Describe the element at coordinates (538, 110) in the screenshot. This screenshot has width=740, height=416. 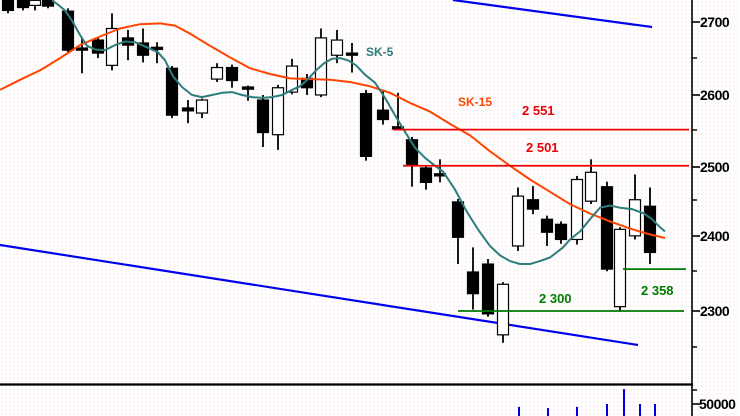
I see `level-label: 2 551` at that location.